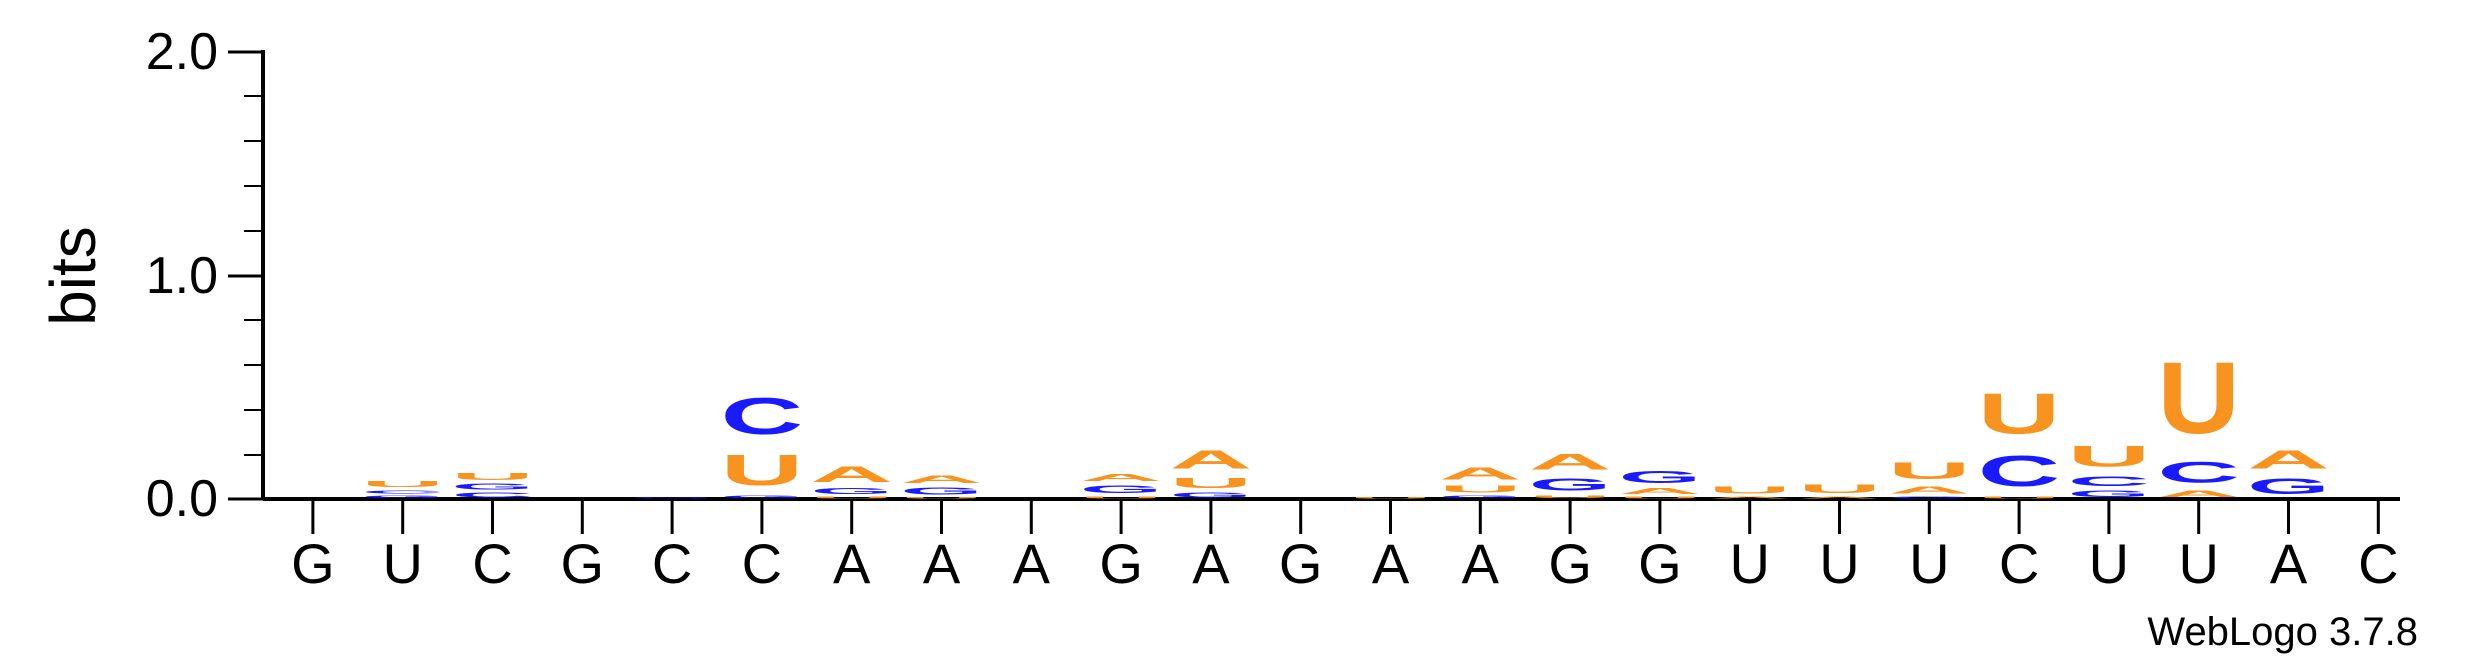  What do you see at coordinates (73, 276) in the screenshot?
I see `y-axis-title: bits` at bounding box center [73, 276].